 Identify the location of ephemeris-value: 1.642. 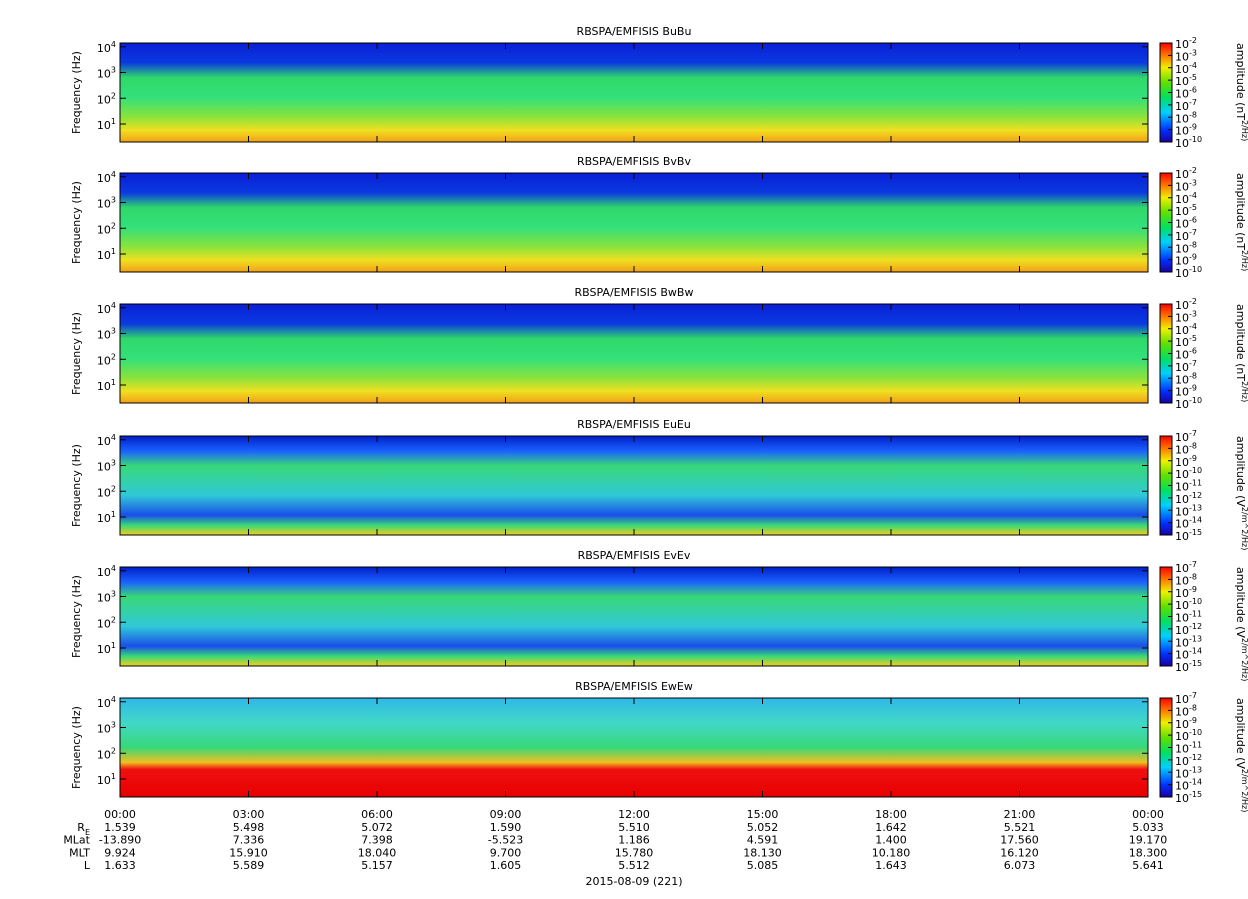
(891, 827).